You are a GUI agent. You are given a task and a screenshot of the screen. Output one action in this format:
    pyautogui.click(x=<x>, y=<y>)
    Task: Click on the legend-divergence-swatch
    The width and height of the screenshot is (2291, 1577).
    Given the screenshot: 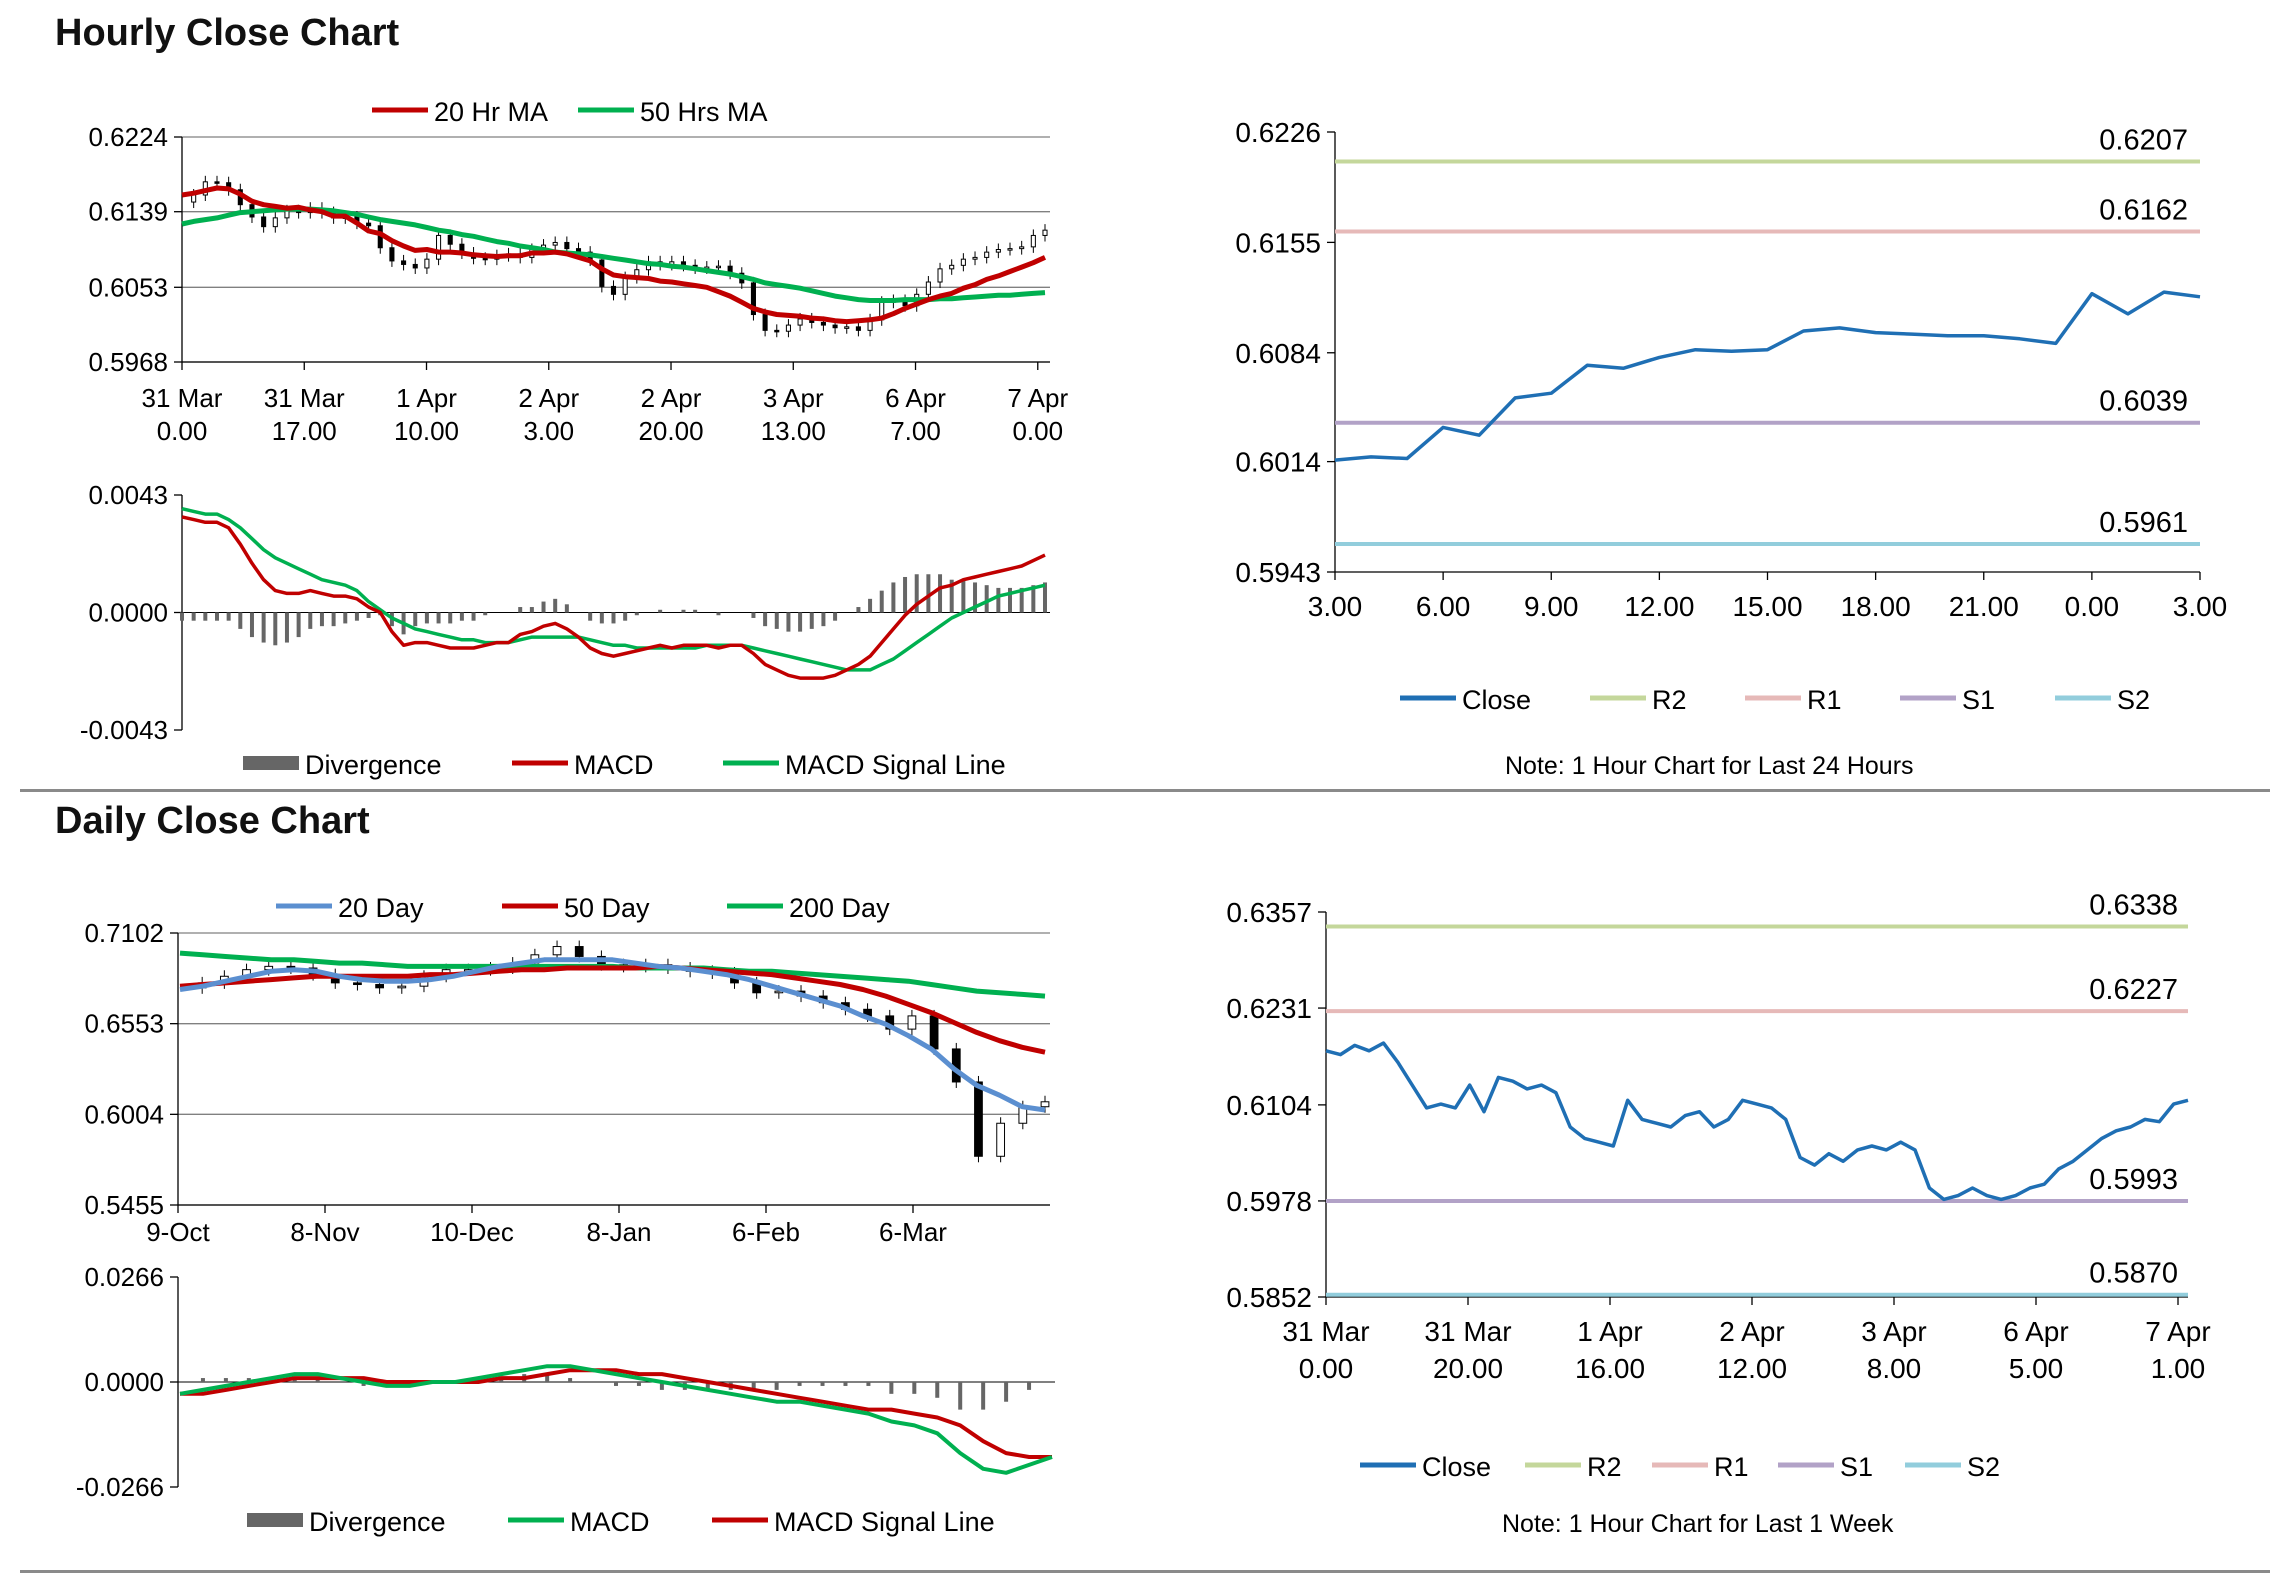 What is the action you would take?
    pyautogui.click(x=271, y=763)
    